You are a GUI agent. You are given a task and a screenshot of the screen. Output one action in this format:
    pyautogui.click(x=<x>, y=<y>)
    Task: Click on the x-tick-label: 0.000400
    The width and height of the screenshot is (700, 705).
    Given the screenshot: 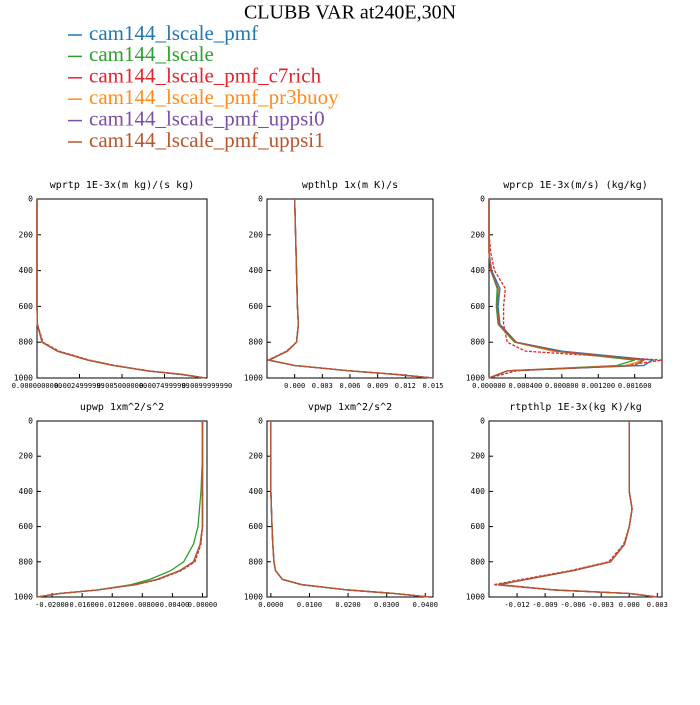 What is the action you would take?
    pyautogui.click(x=526, y=386)
    